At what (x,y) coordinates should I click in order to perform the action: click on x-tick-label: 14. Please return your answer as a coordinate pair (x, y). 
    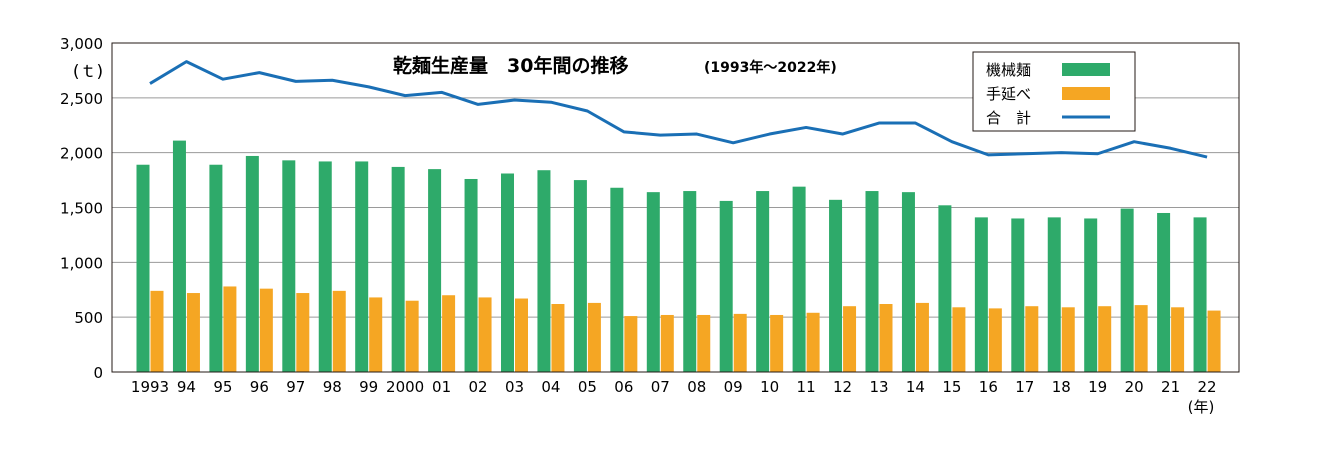
    Looking at the image, I should click on (915, 387).